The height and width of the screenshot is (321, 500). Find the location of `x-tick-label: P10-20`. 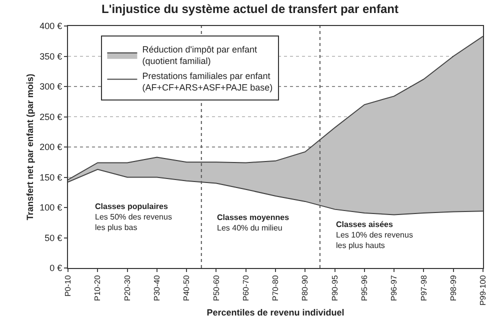

x-tick-label: P10-20 is located at coordinates (97, 287).